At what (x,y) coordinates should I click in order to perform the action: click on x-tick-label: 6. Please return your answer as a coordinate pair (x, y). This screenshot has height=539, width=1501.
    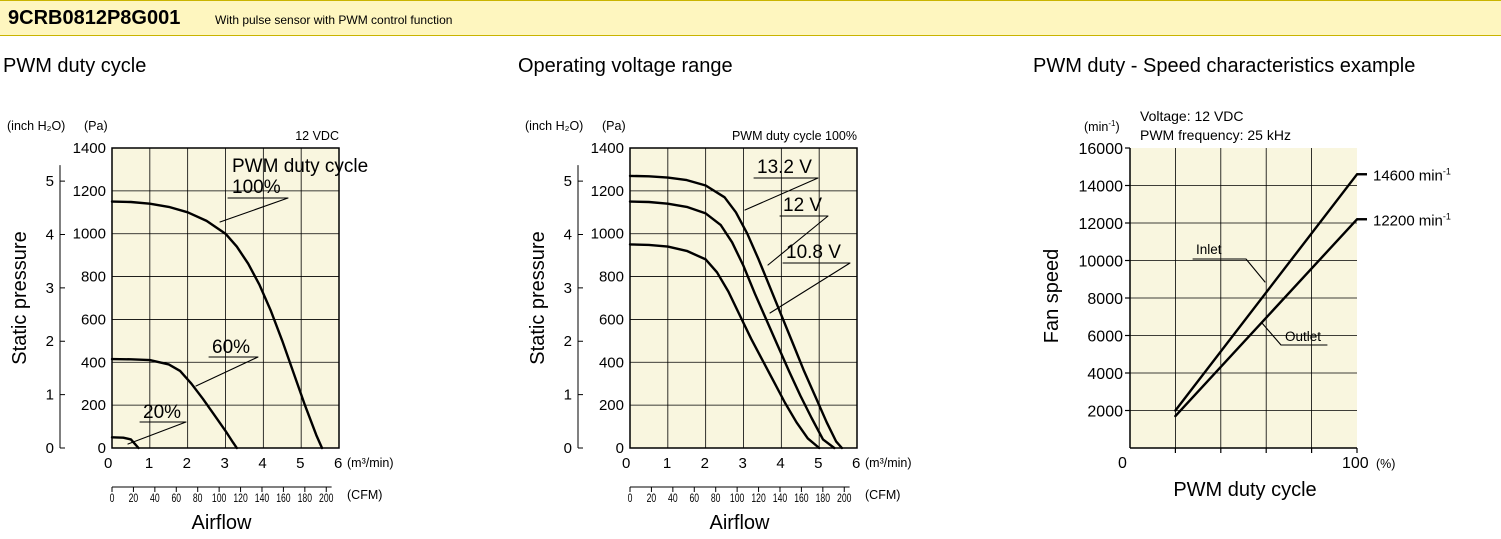
    Looking at the image, I should click on (338, 463).